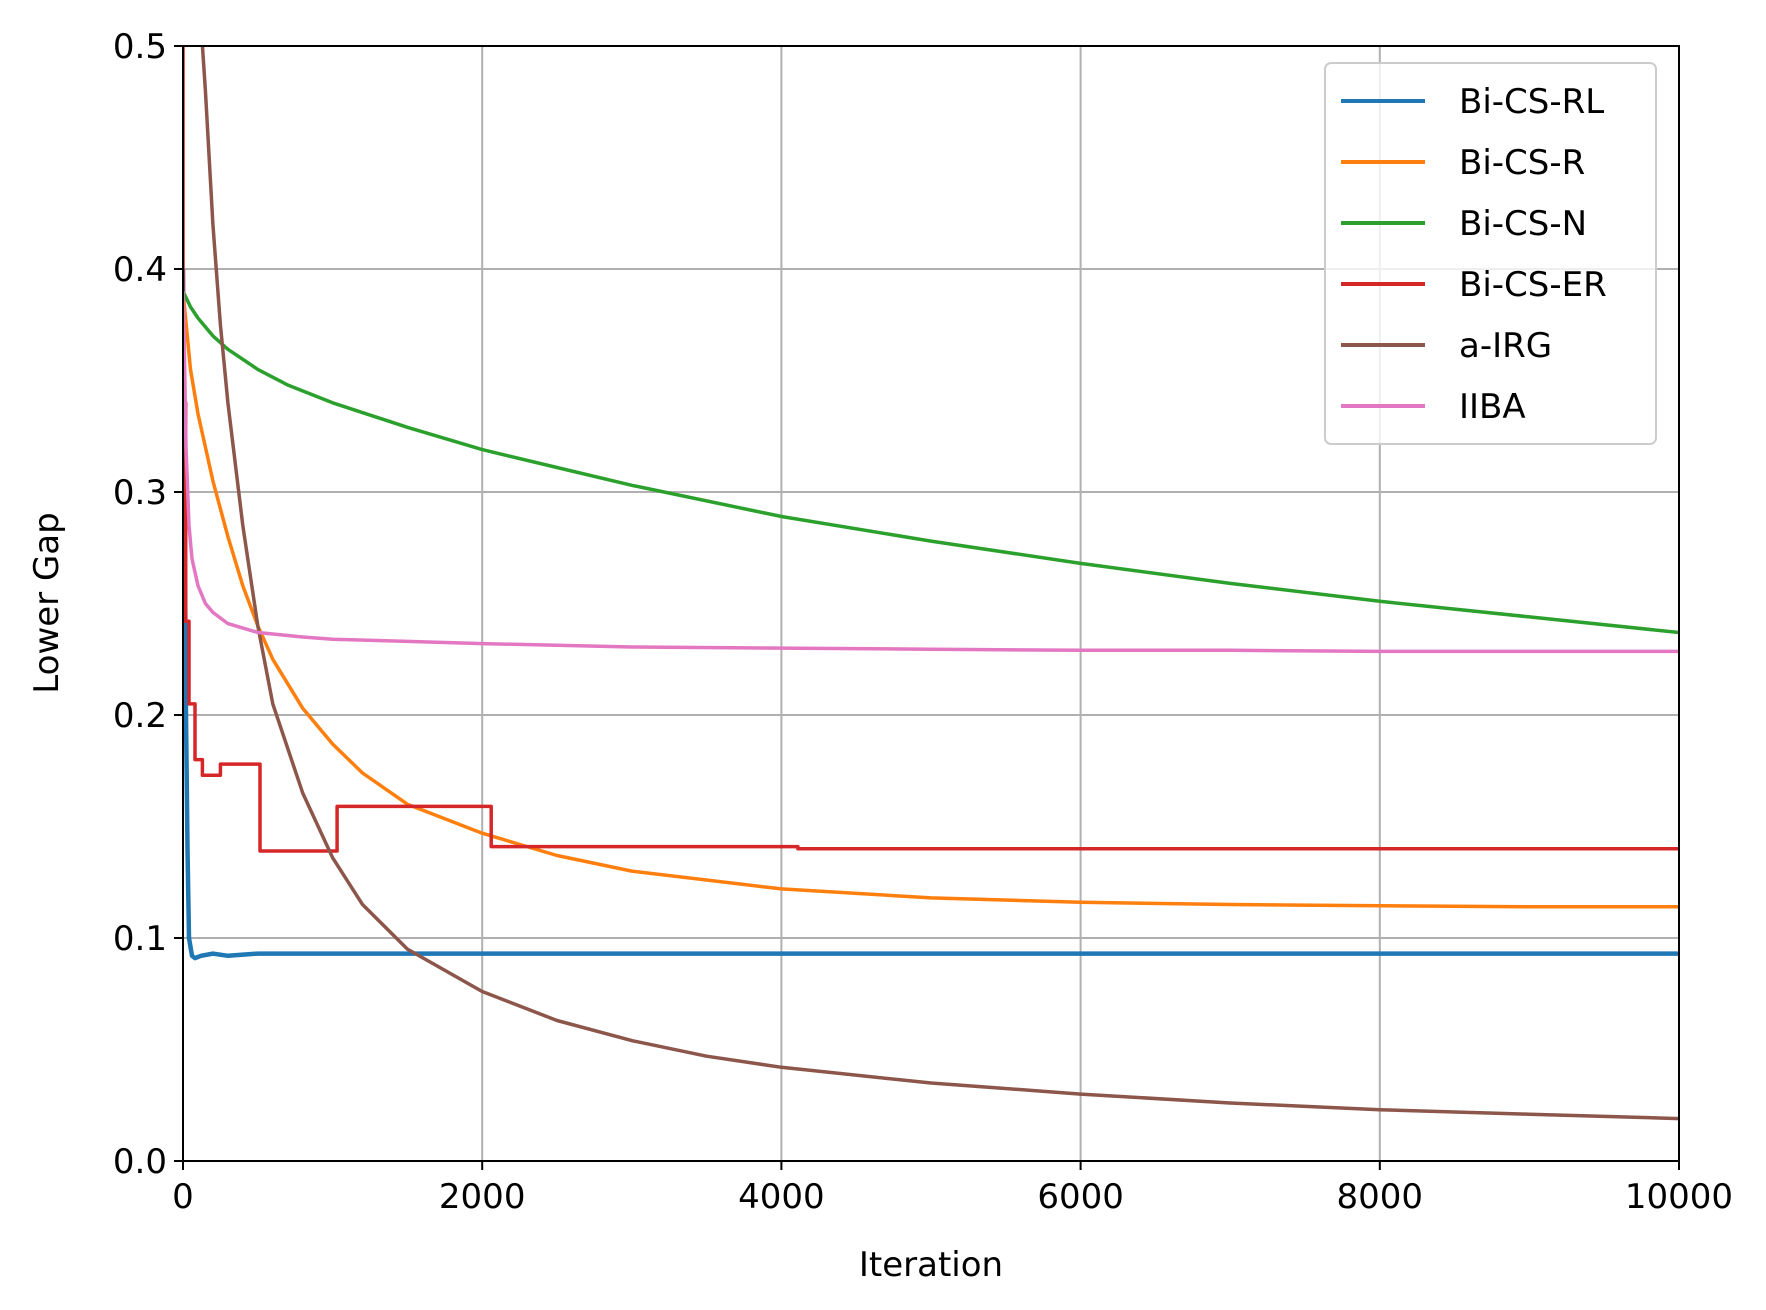 The height and width of the screenshot is (1310, 1766). I want to click on legend-box, so click(1490, 253).